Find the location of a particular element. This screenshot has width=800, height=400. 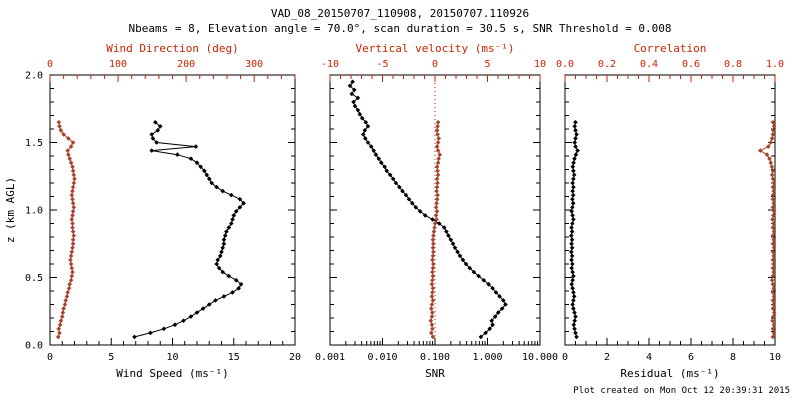

x-tick-label: 10.000 is located at coordinates (540, 357).